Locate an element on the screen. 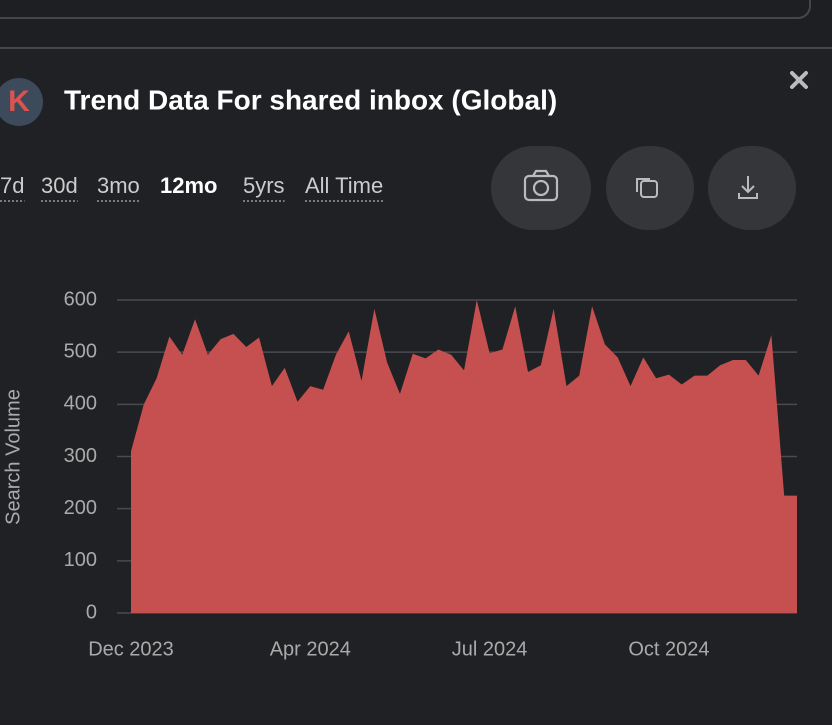  previous-panel is located at coordinates (405, 9).